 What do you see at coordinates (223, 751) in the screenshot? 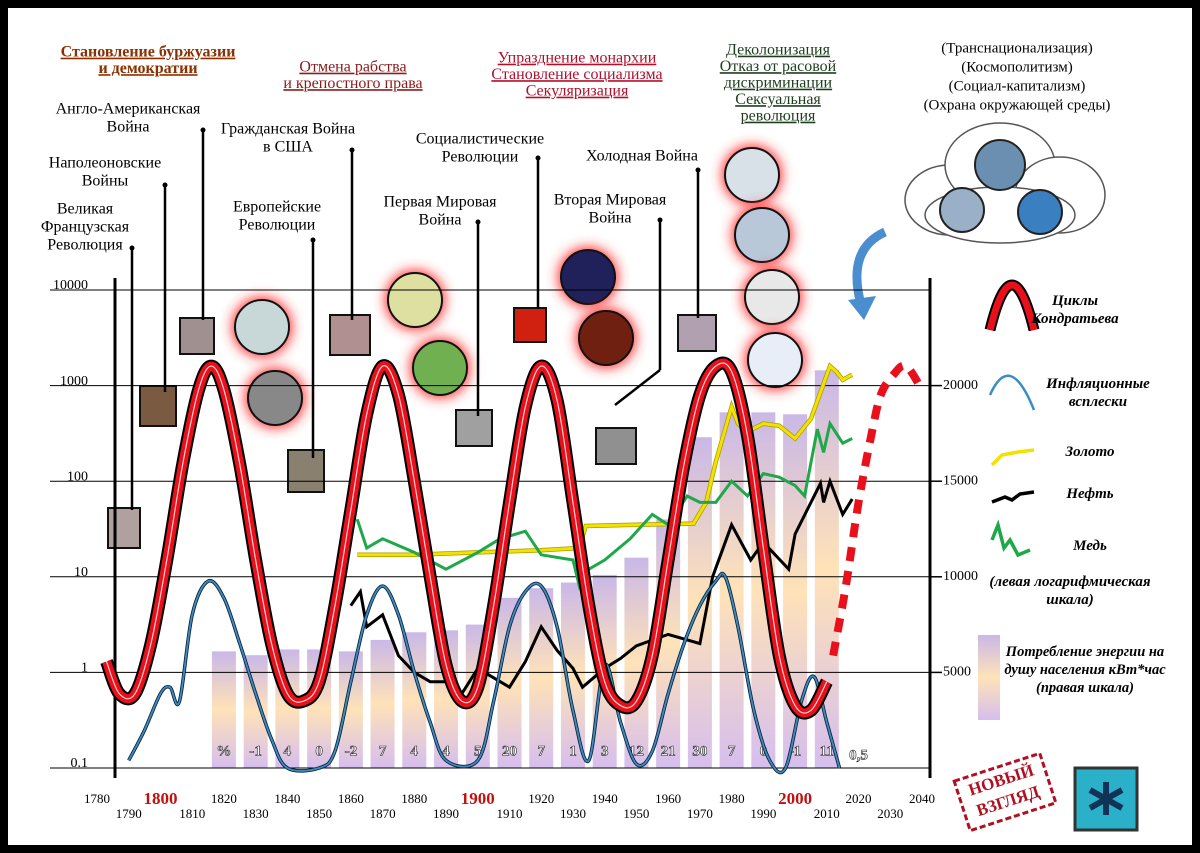
I see `bar-annotation: %` at bounding box center [223, 751].